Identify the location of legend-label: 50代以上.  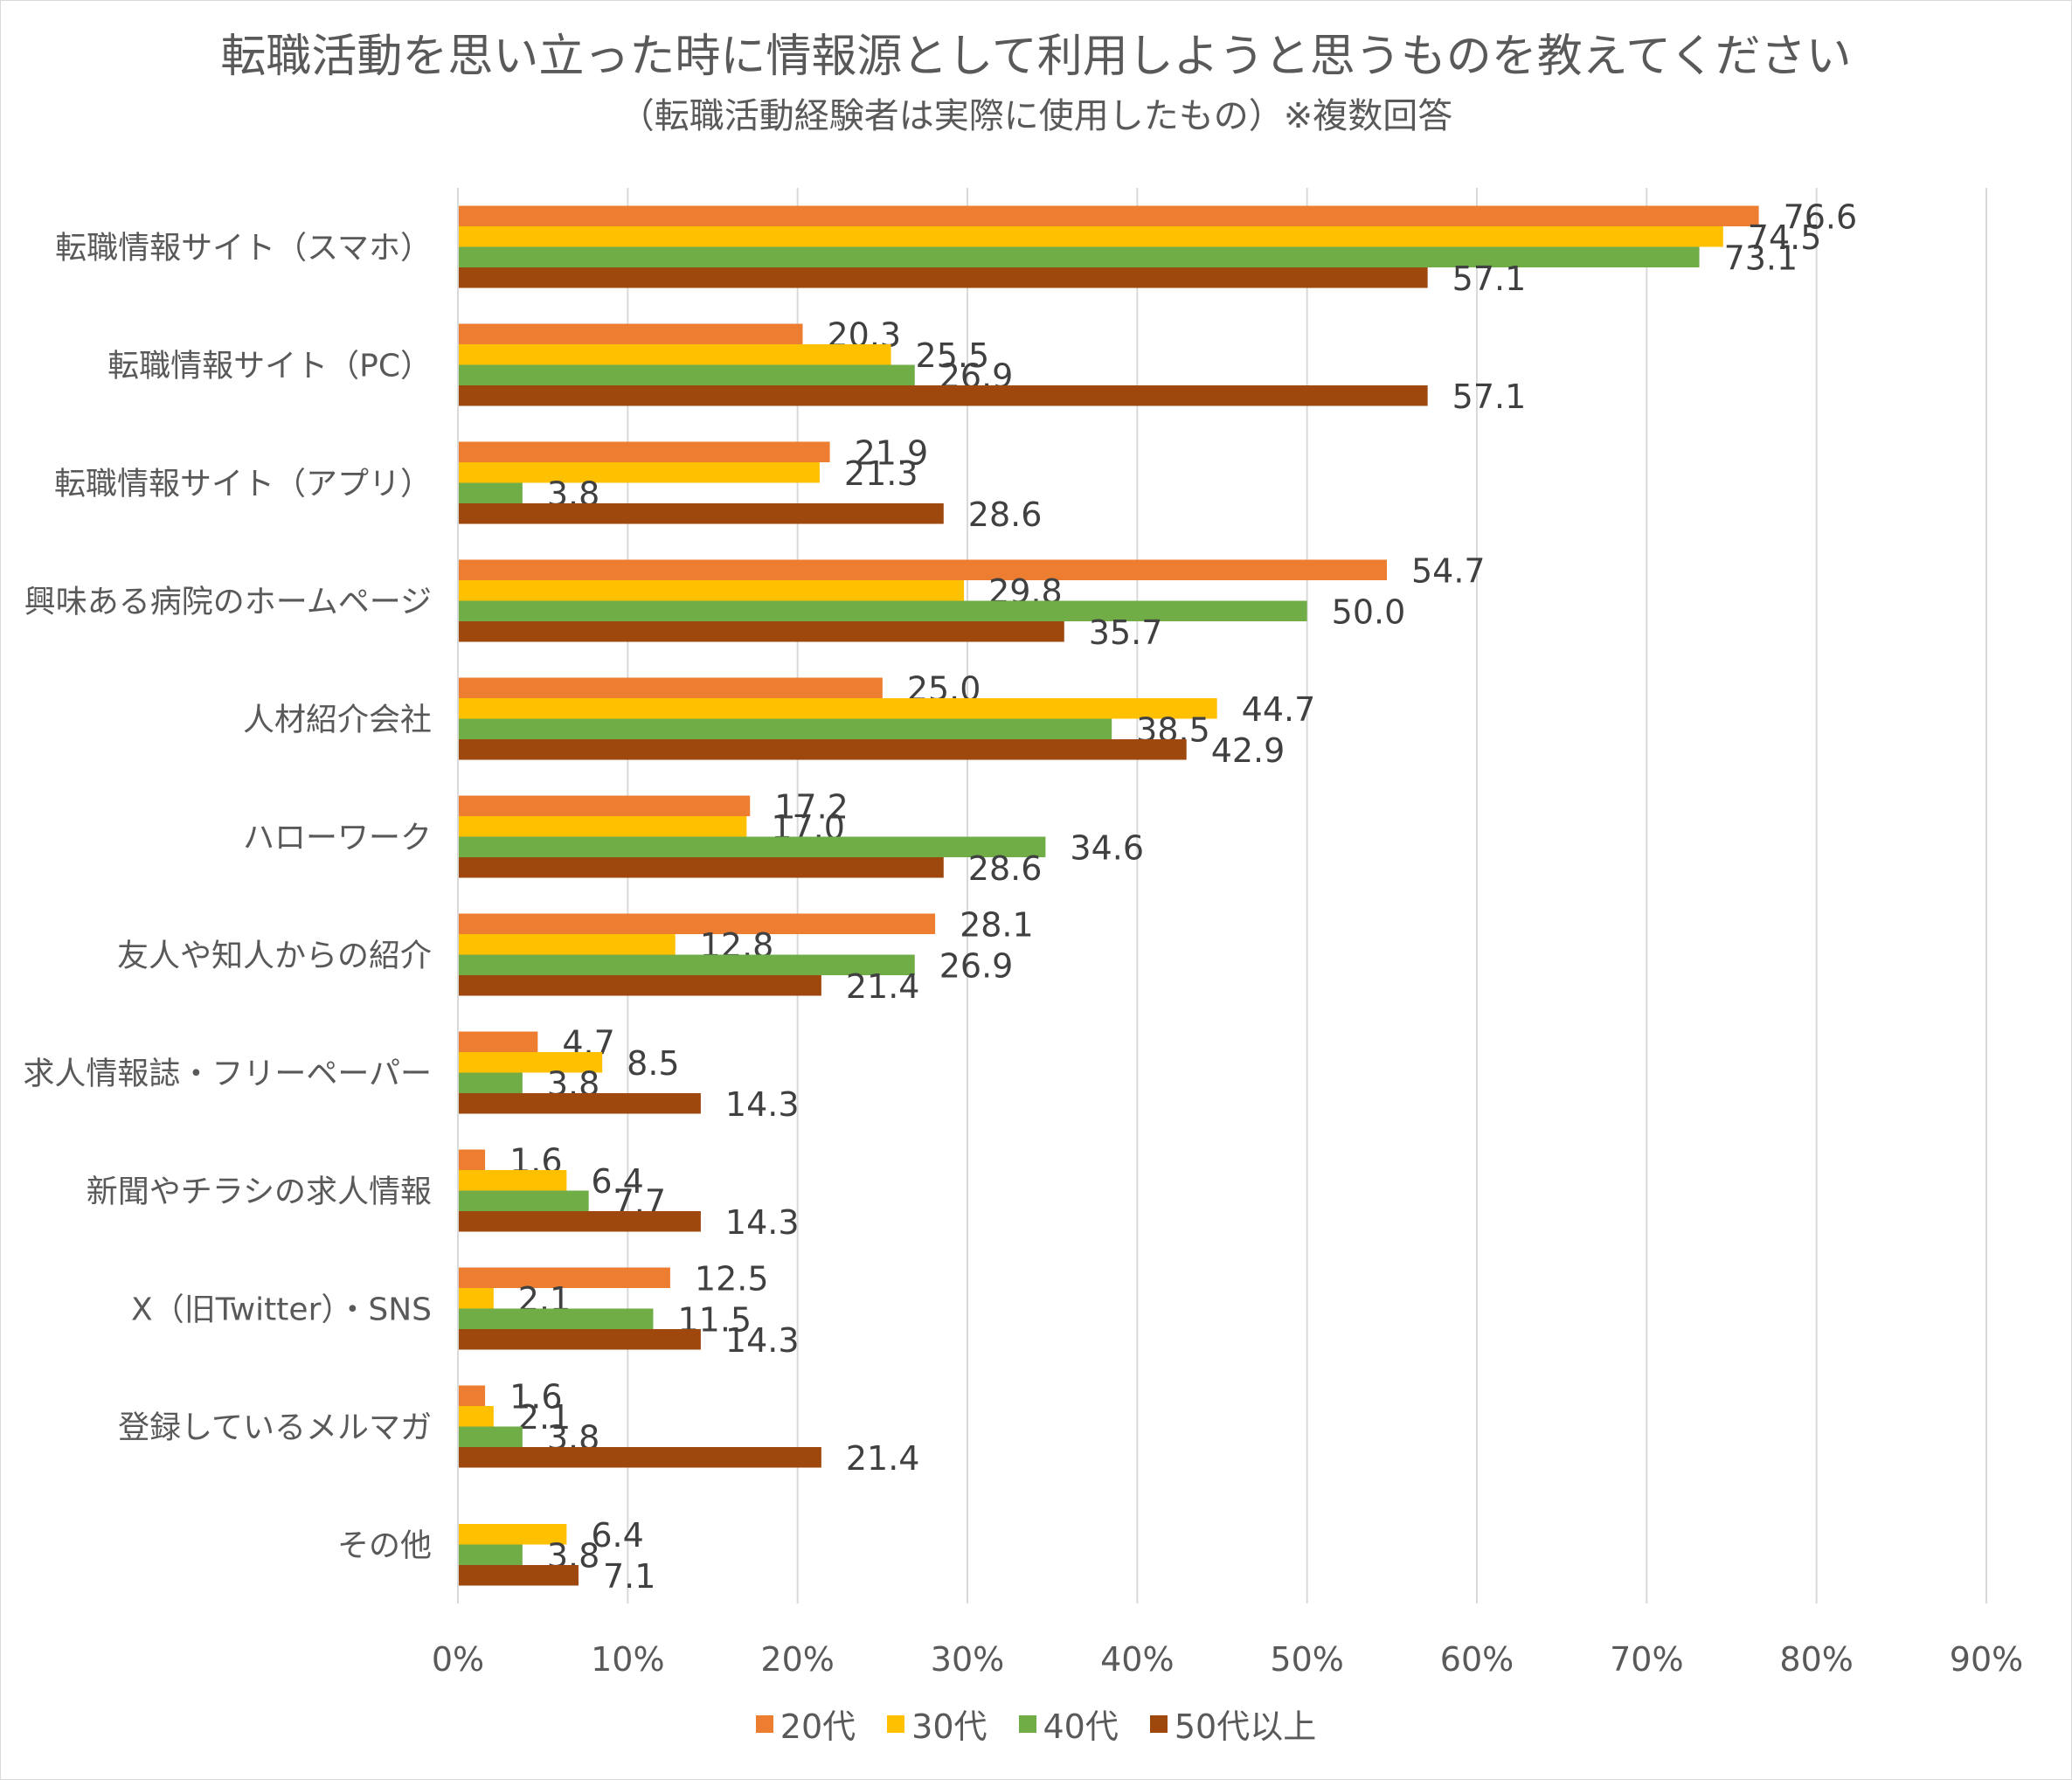
(1245, 1726).